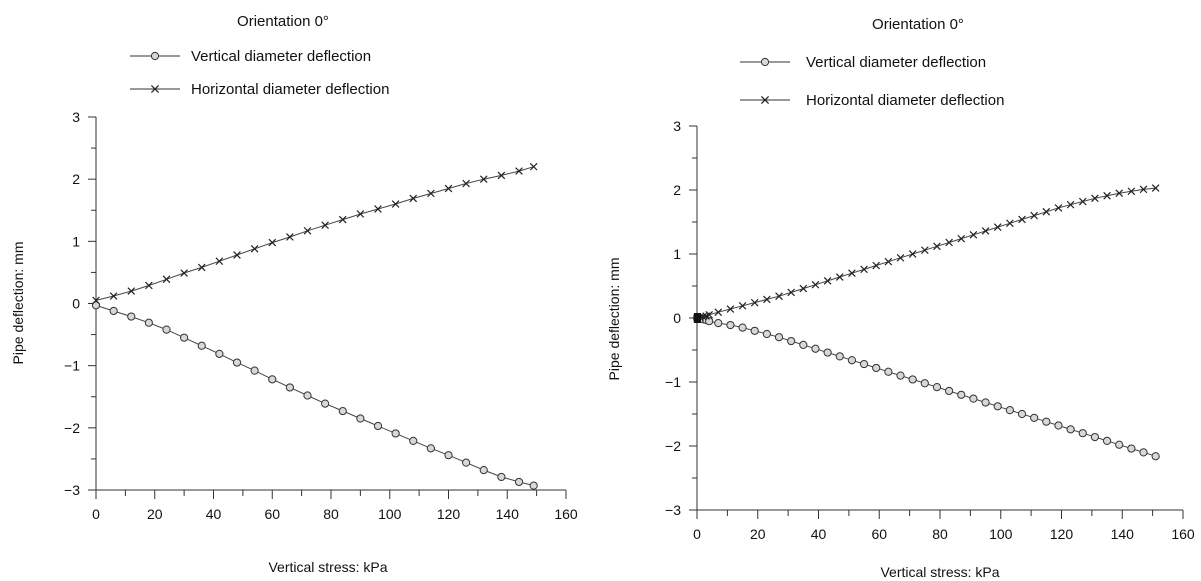 Image resolution: width=1201 pixels, height=581 pixels. I want to click on y-tick-label: −1, so click(72, 366).